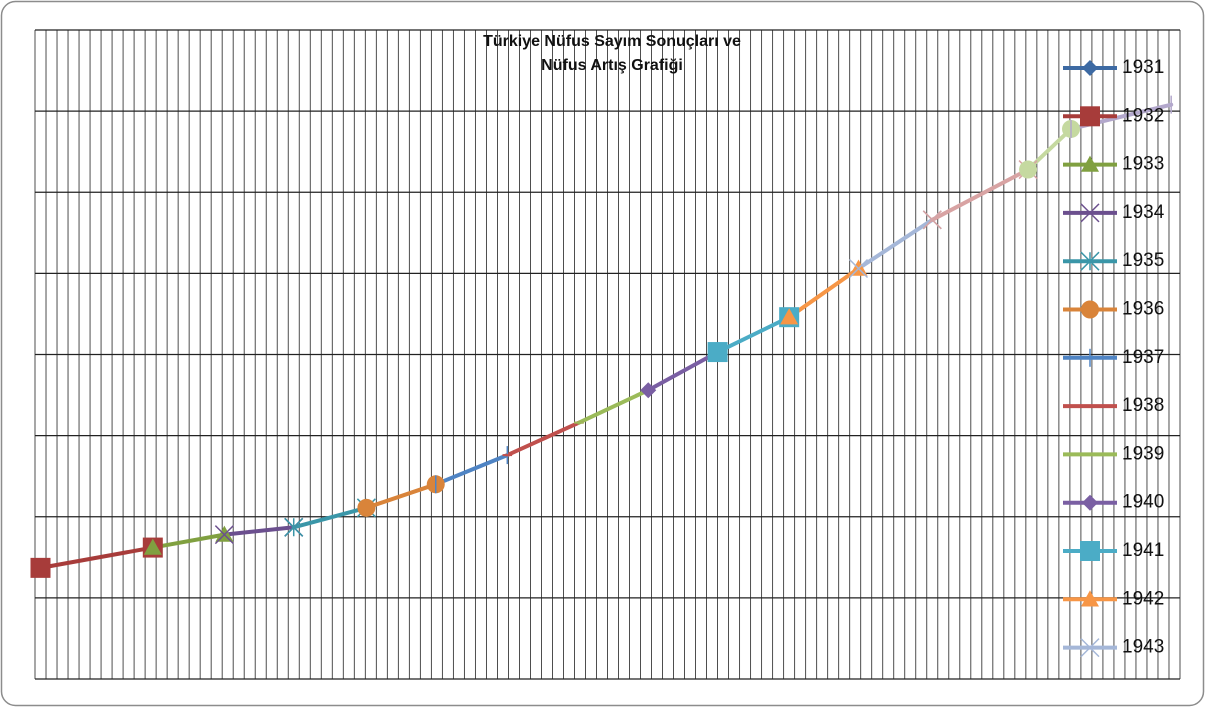 This screenshot has width=1206, height=710. Describe the element at coordinates (1143, 502) in the screenshot. I see `legend-label: 1940` at that location.